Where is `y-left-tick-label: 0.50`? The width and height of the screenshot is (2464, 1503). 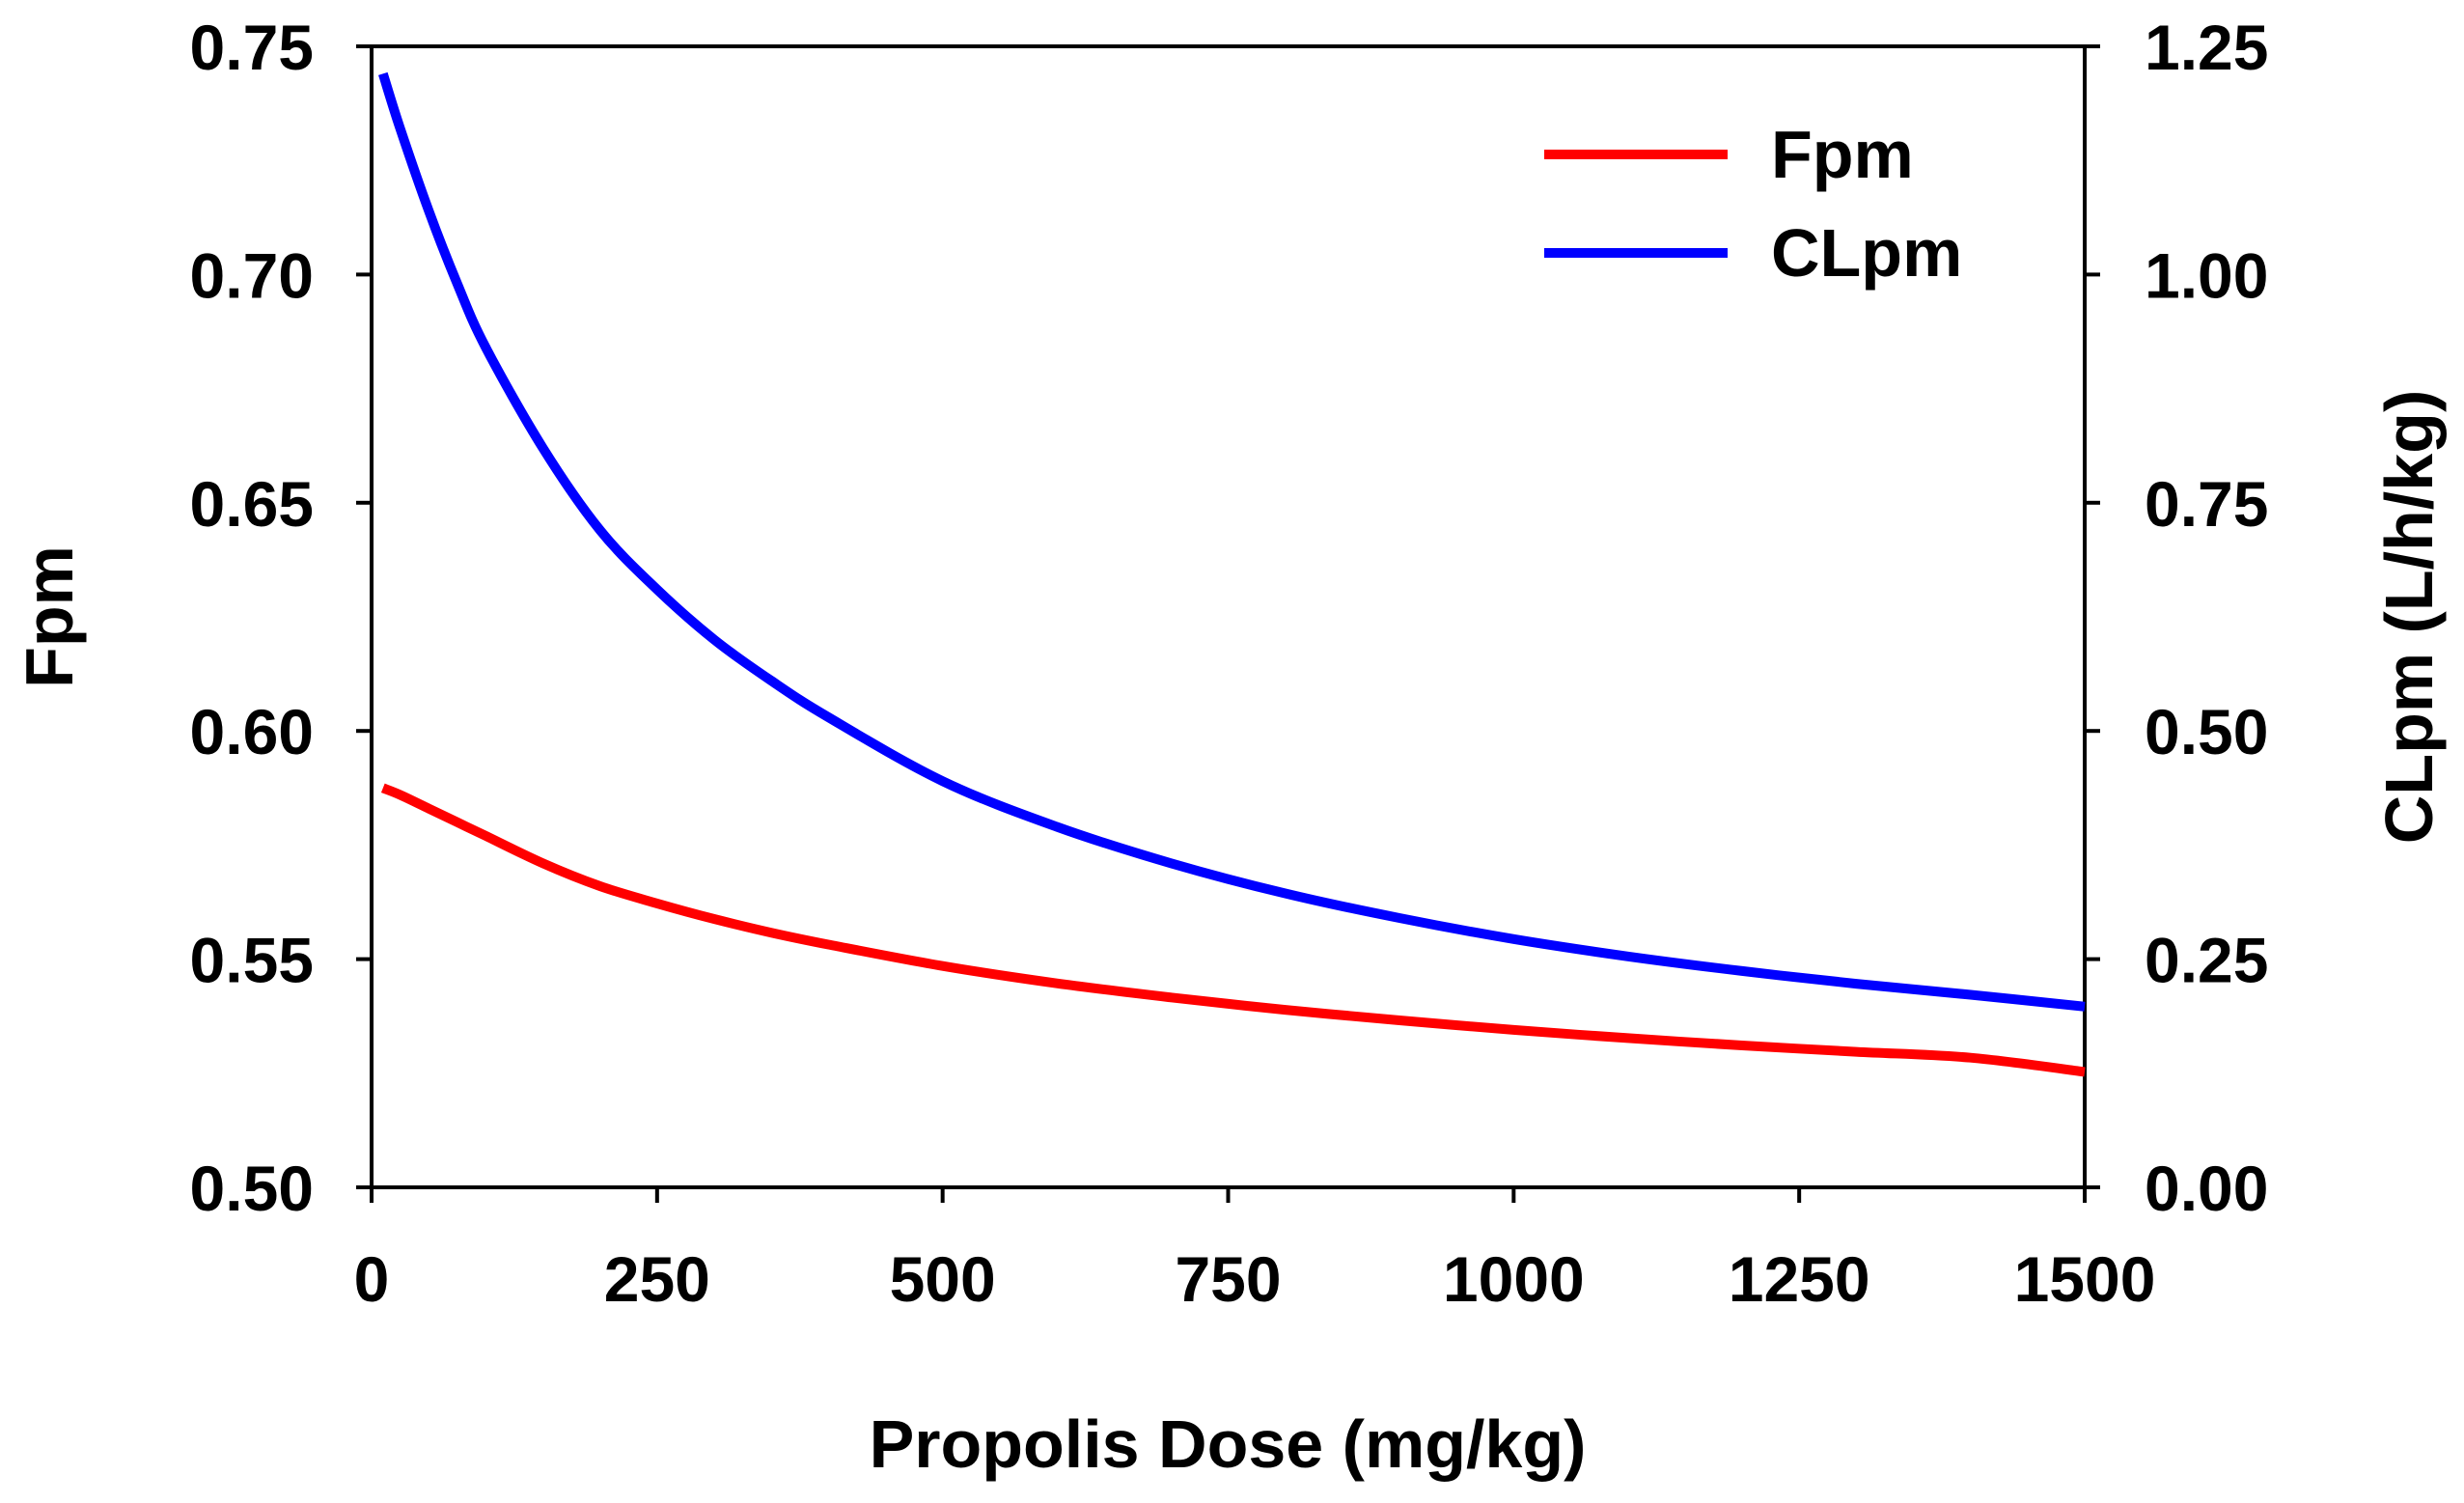 y-left-tick-label: 0.50 is located at coordinates (252, 1188).